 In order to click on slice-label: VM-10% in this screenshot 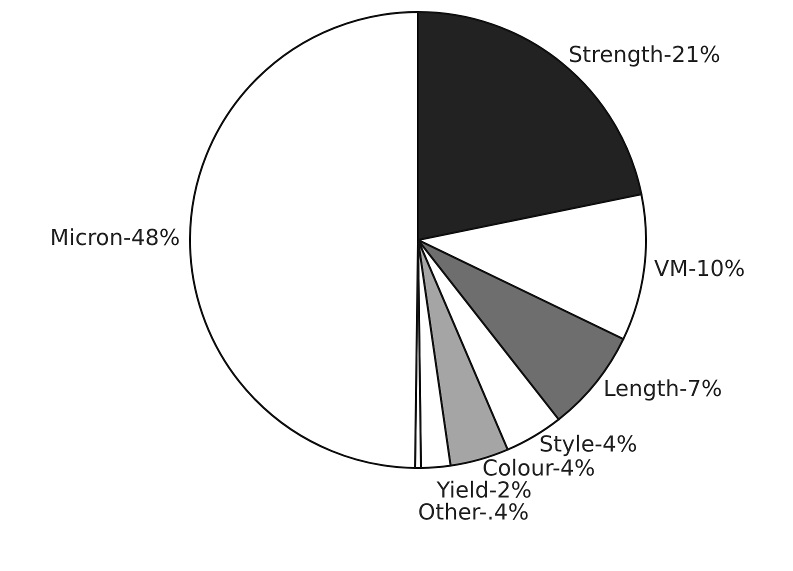, I will do `click(700, 269)`.